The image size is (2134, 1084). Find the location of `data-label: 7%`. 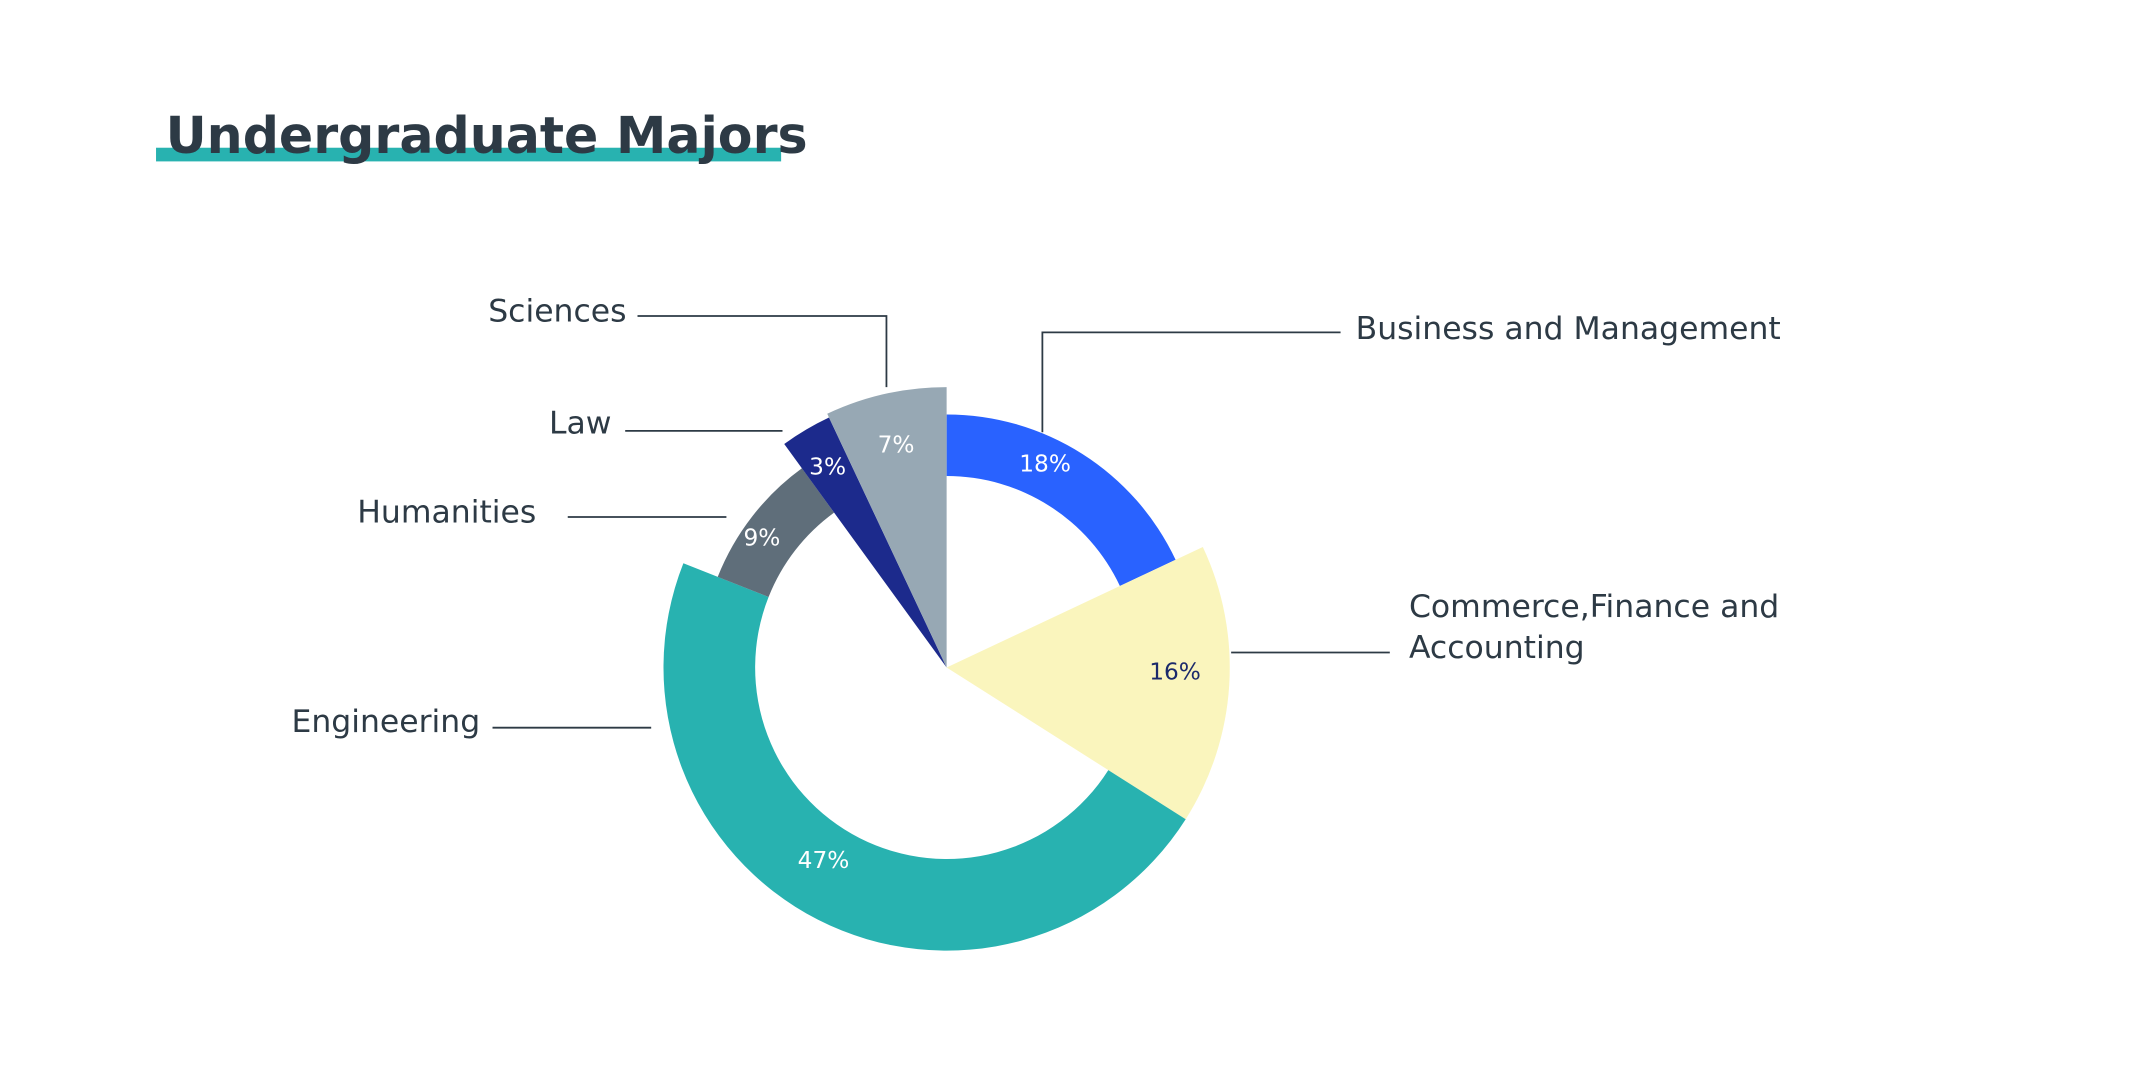

data-label: 7% is located at coordinates (896, 444).